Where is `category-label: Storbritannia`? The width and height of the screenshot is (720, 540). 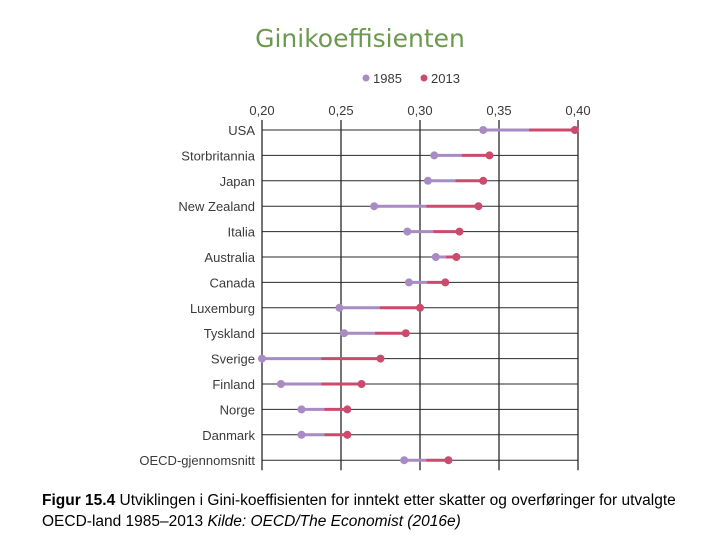
category-label: Storbritannia is located at coordinates (218, 155).